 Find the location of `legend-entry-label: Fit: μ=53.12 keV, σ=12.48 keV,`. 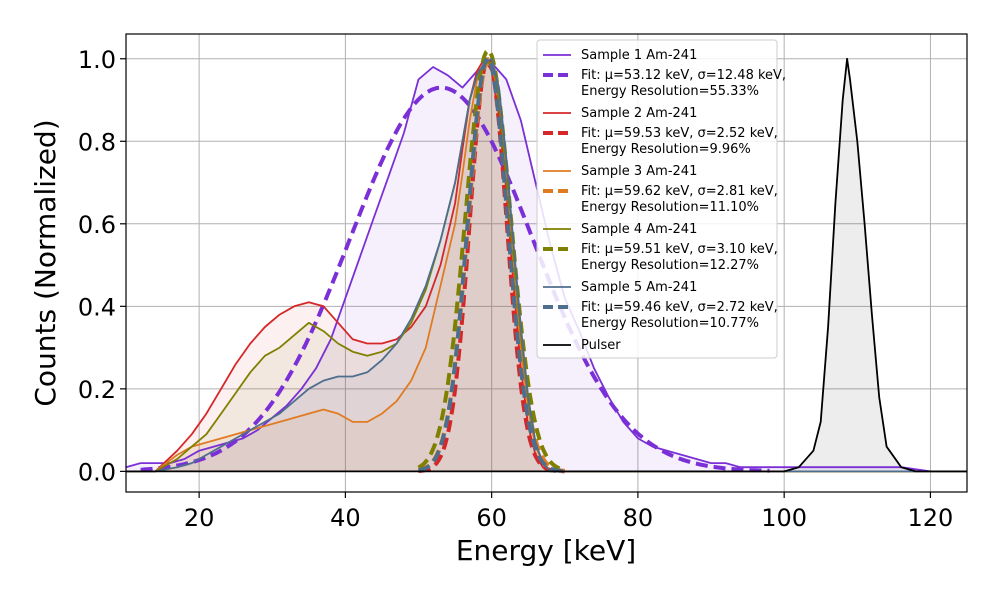

legend-entry-label: Fit: μ=53.12 keV, σ=12.48 keV, is located at coordinates (683, 75).